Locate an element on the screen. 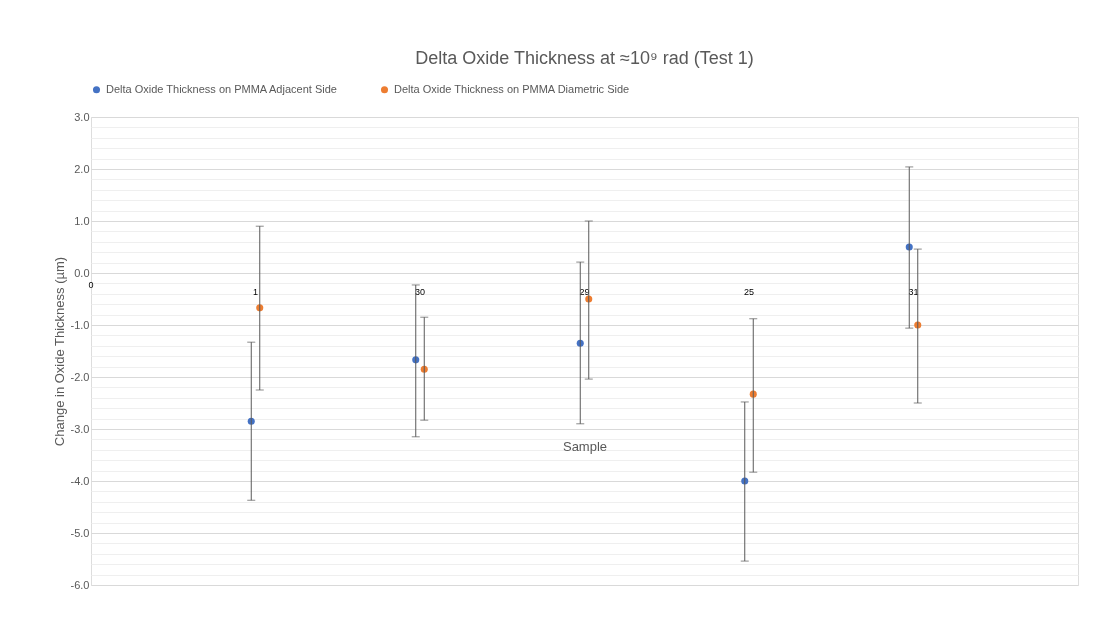 This screenshot has height=642, width=1096. y-tick-label: 0.0 is located at coordinates (82, 272).